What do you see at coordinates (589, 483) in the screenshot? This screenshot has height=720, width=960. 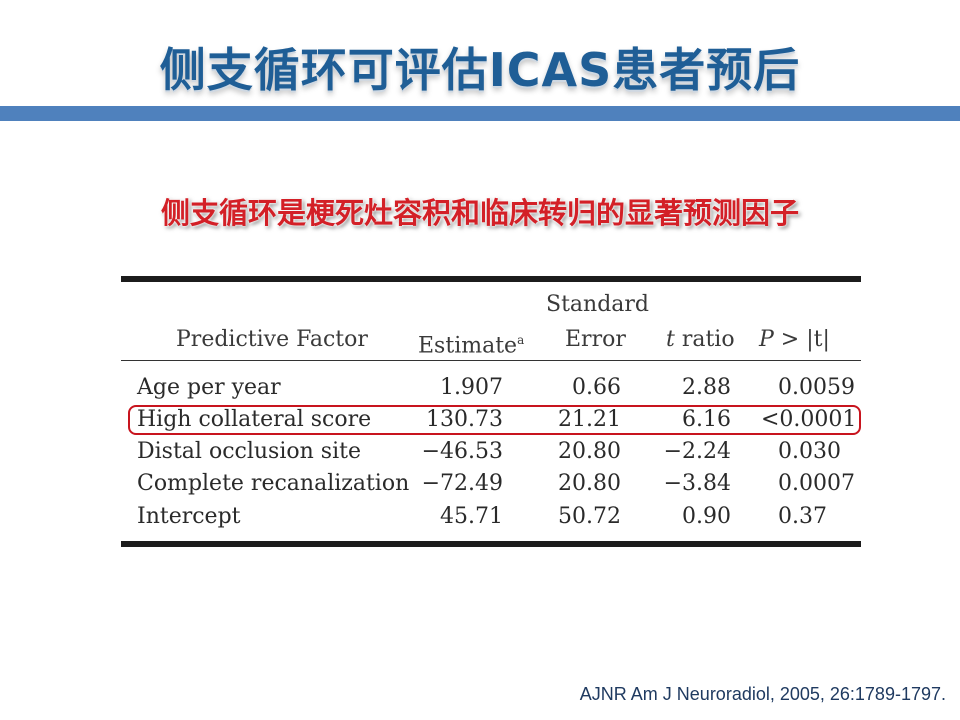 I see `row-recanalization-se: 20.80` at bounding box center [589, 483].